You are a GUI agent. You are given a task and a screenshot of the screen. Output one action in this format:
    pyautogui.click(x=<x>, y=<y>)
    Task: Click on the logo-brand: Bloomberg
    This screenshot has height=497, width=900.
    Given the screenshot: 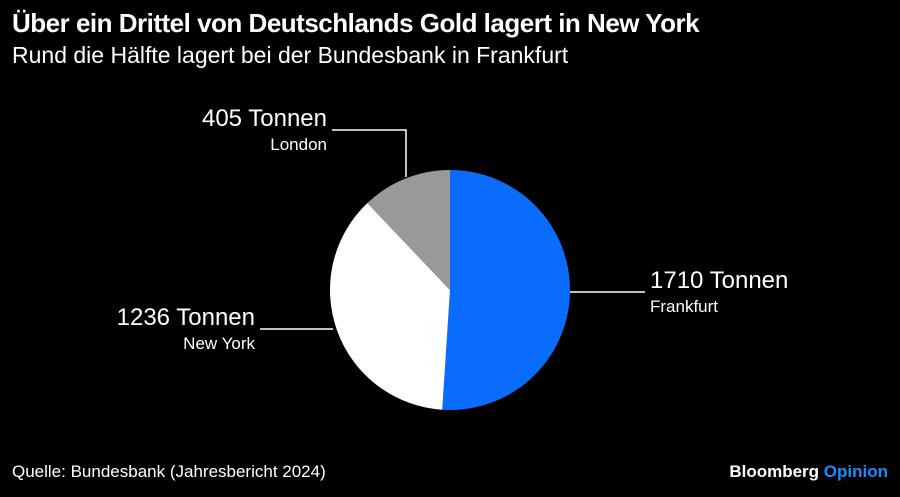 What is the action you would take?
    pyautogui.click(x=774, y=471)
    